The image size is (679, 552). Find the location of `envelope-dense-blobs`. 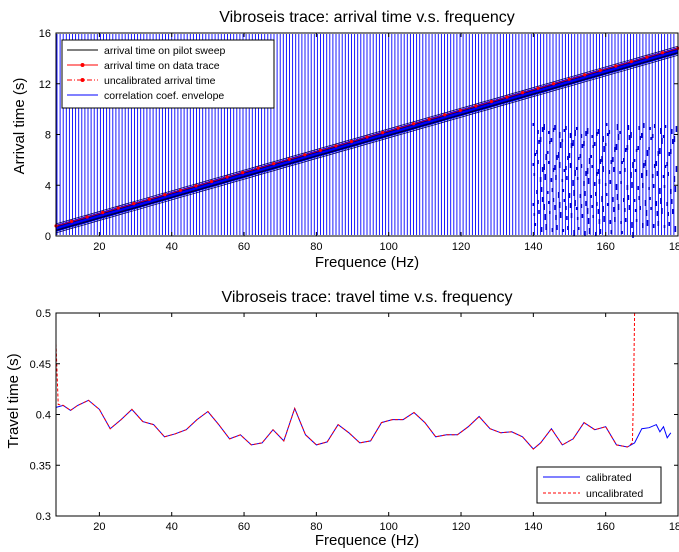

envelope-dense-blobs is located at coordinates (605, 180).